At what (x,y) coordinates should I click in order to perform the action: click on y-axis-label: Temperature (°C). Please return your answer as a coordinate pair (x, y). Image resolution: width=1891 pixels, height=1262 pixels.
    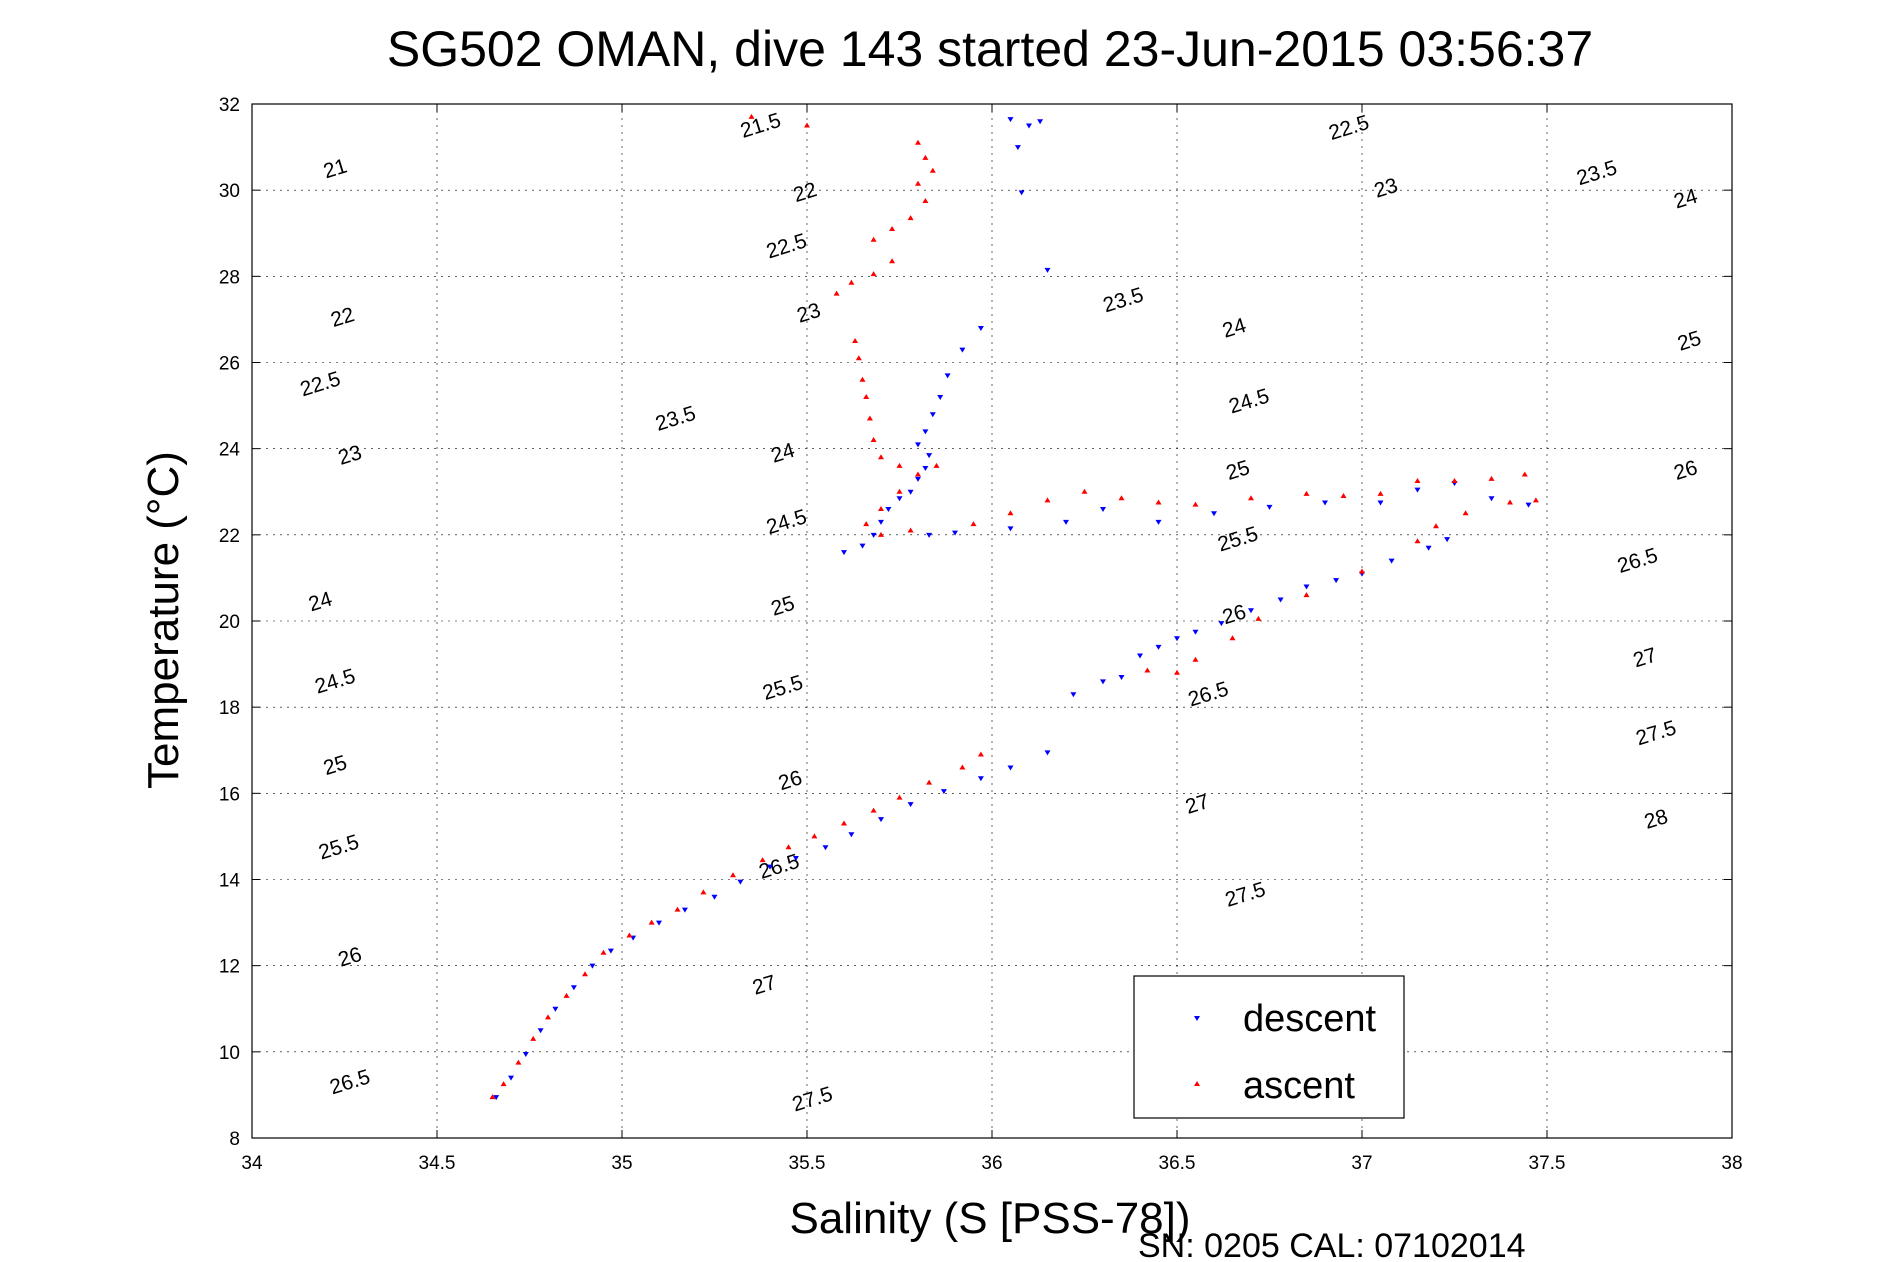
    Looking at the image, I should click on (163, 620).